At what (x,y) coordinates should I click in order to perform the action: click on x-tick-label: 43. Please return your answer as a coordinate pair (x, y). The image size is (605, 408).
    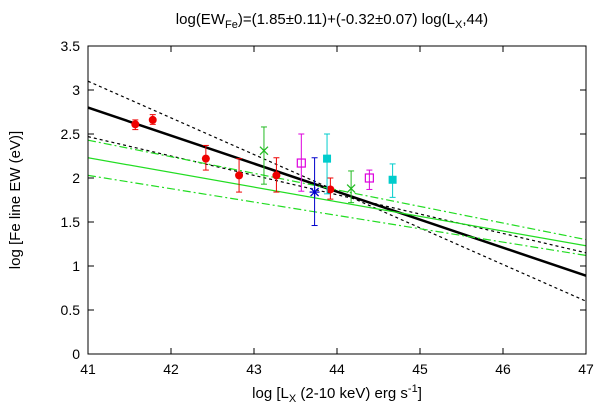
    Looking at the image, I should click on (254, 369).